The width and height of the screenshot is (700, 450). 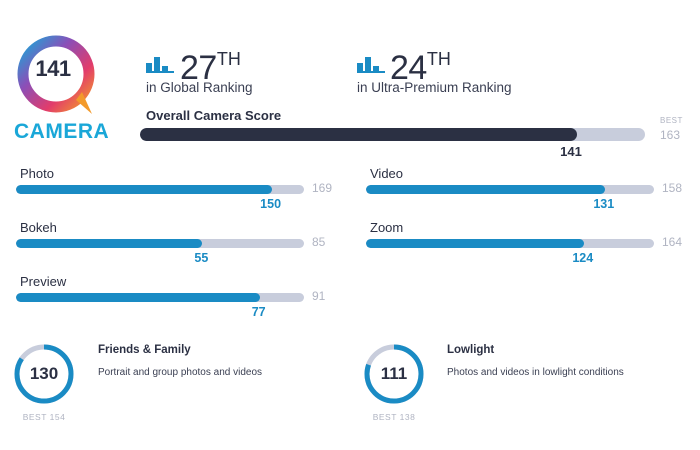 What do you see at coordinates (672, 188) in the screenshot?
I see `video-max-value: 158` at bounding box center [672, 188].